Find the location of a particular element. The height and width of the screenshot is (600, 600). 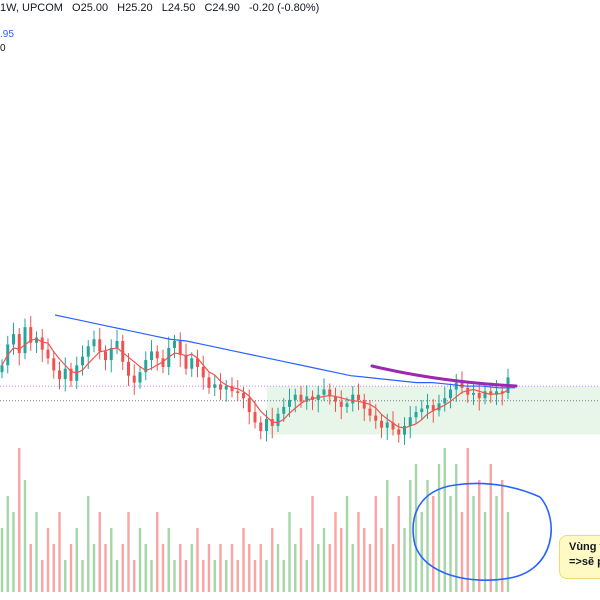

annotation-line-1: Vùng t is located at coordinates (584, 547).